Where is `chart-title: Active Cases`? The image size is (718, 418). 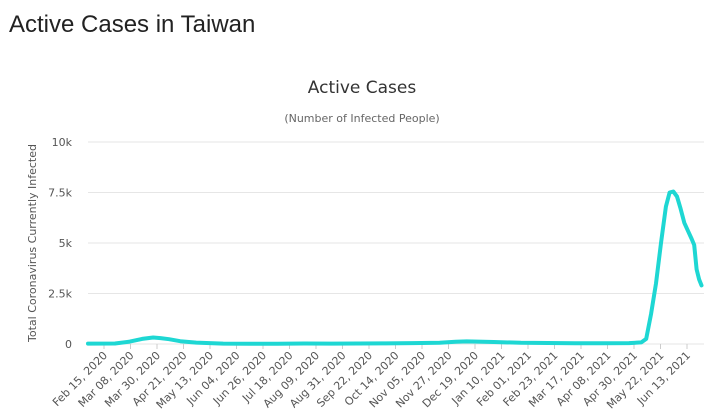 chart-title: Active Cases is located at coordinates (362, 88).